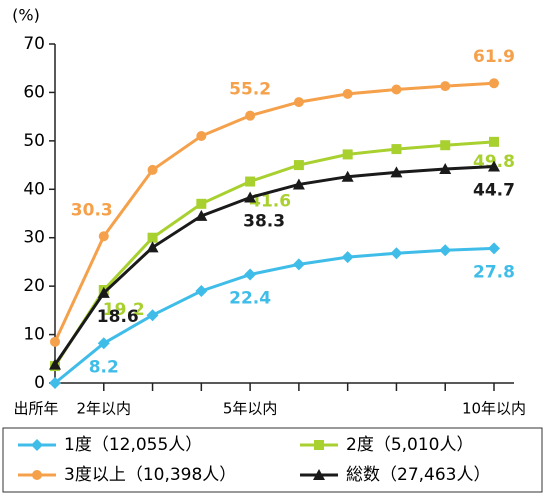 This screenshot has width=546, height=495. I want to click on legend-box, so click(272, 460).